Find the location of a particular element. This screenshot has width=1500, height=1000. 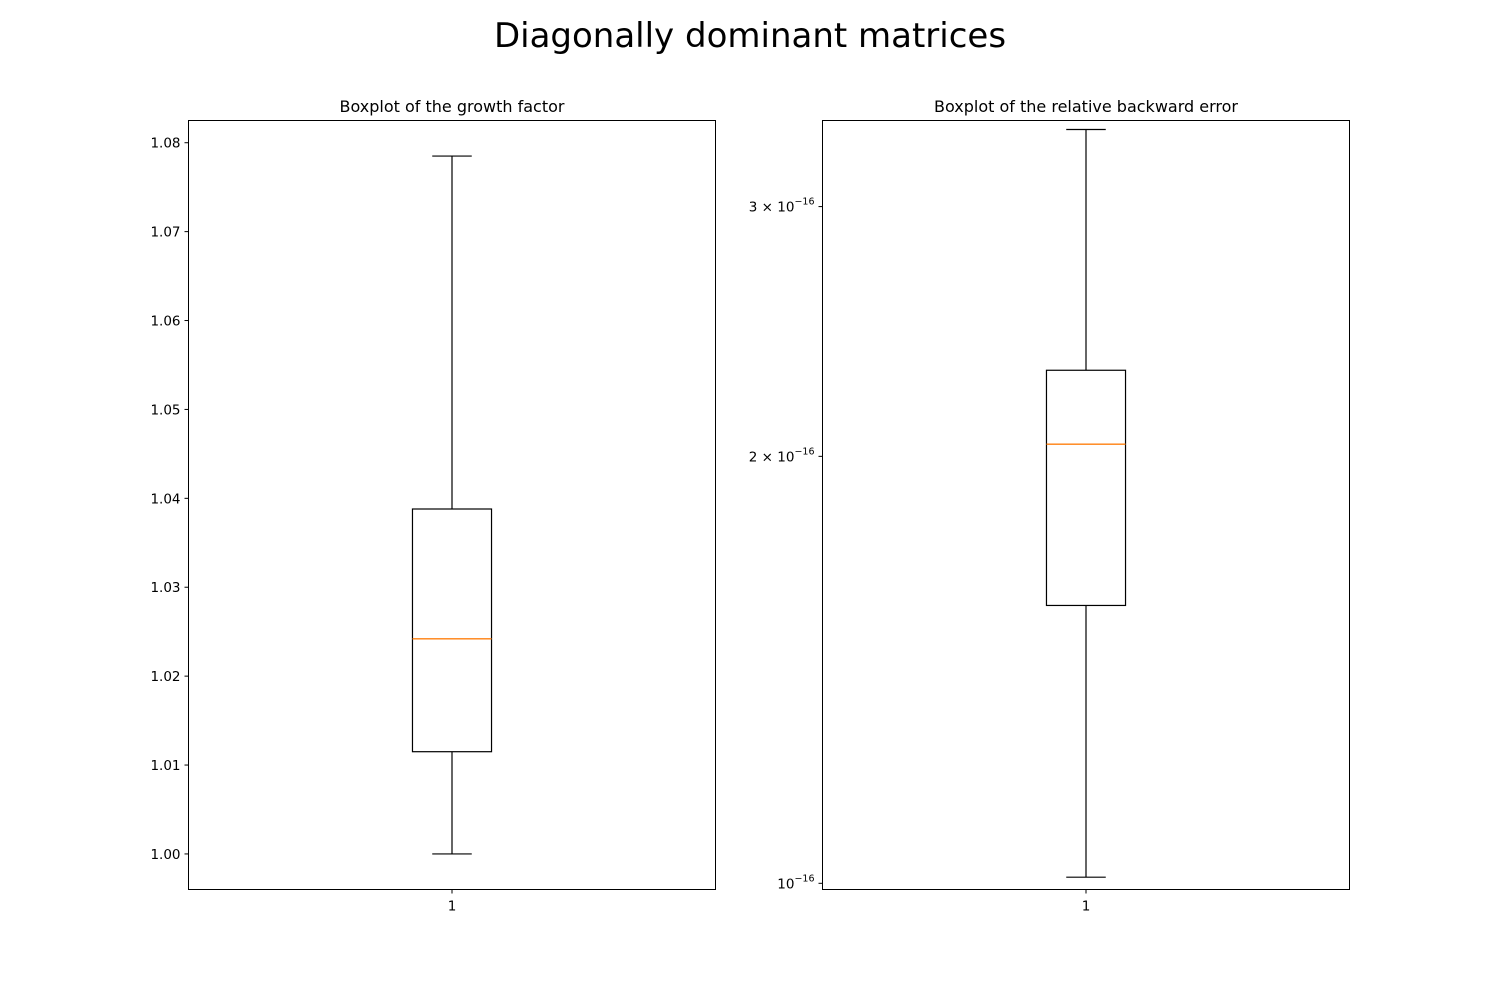

growth-factor-ytick-label: 1.06 is located at coordinates (165, 322).